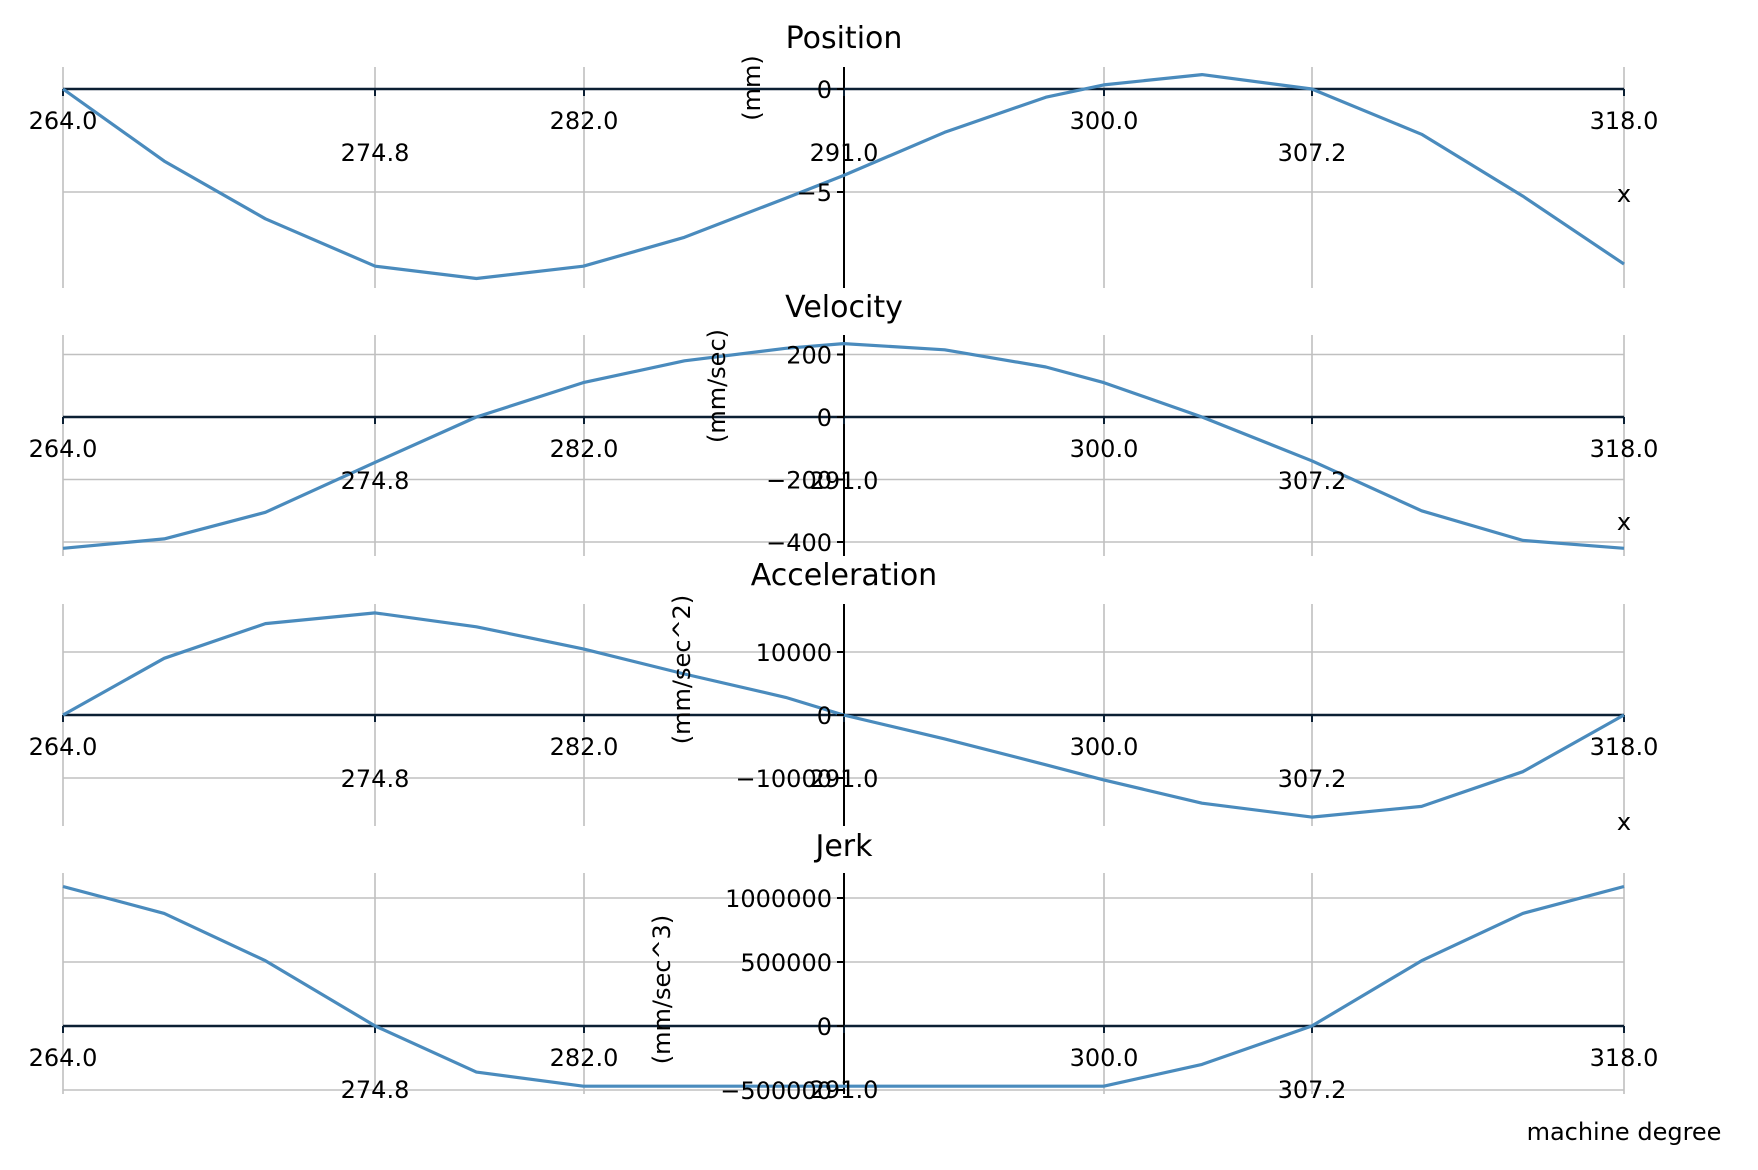 This screenshot has height=1170, width=1758. Describe the element at coordinates (717, 386) in the screenshot. I see `y-axis-label: (mm/sec)` at that location.